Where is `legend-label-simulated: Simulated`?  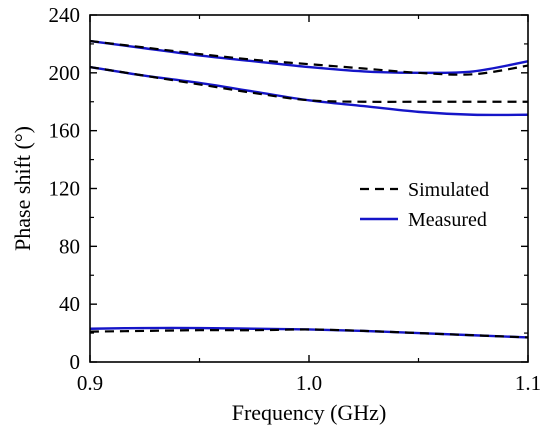 legend-label-simulated: Simulated is located at coordinates (448, 190).